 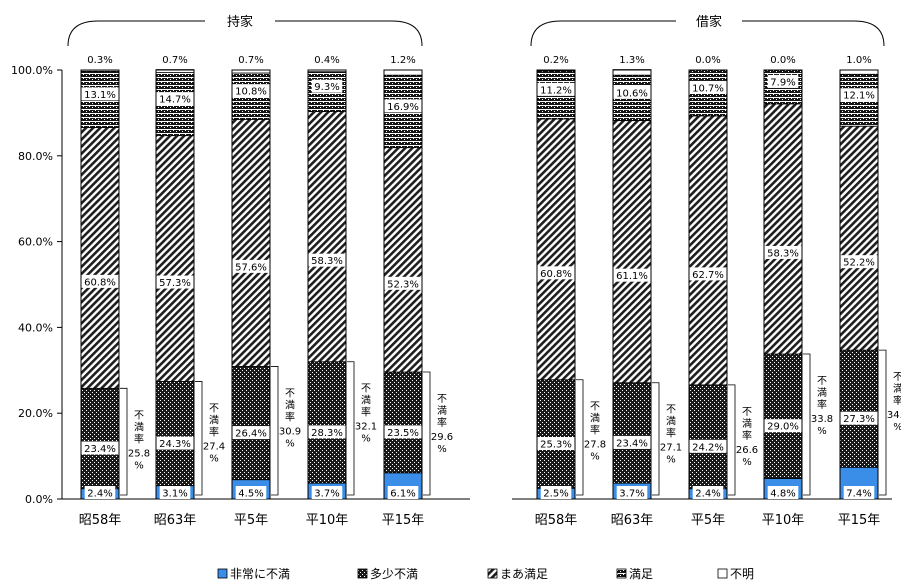 What do you see at coordinates (859, 263) in the screenshot?
I see `data-label-fairly-satisfied: 52.2%` at bounding box center [859, 263].